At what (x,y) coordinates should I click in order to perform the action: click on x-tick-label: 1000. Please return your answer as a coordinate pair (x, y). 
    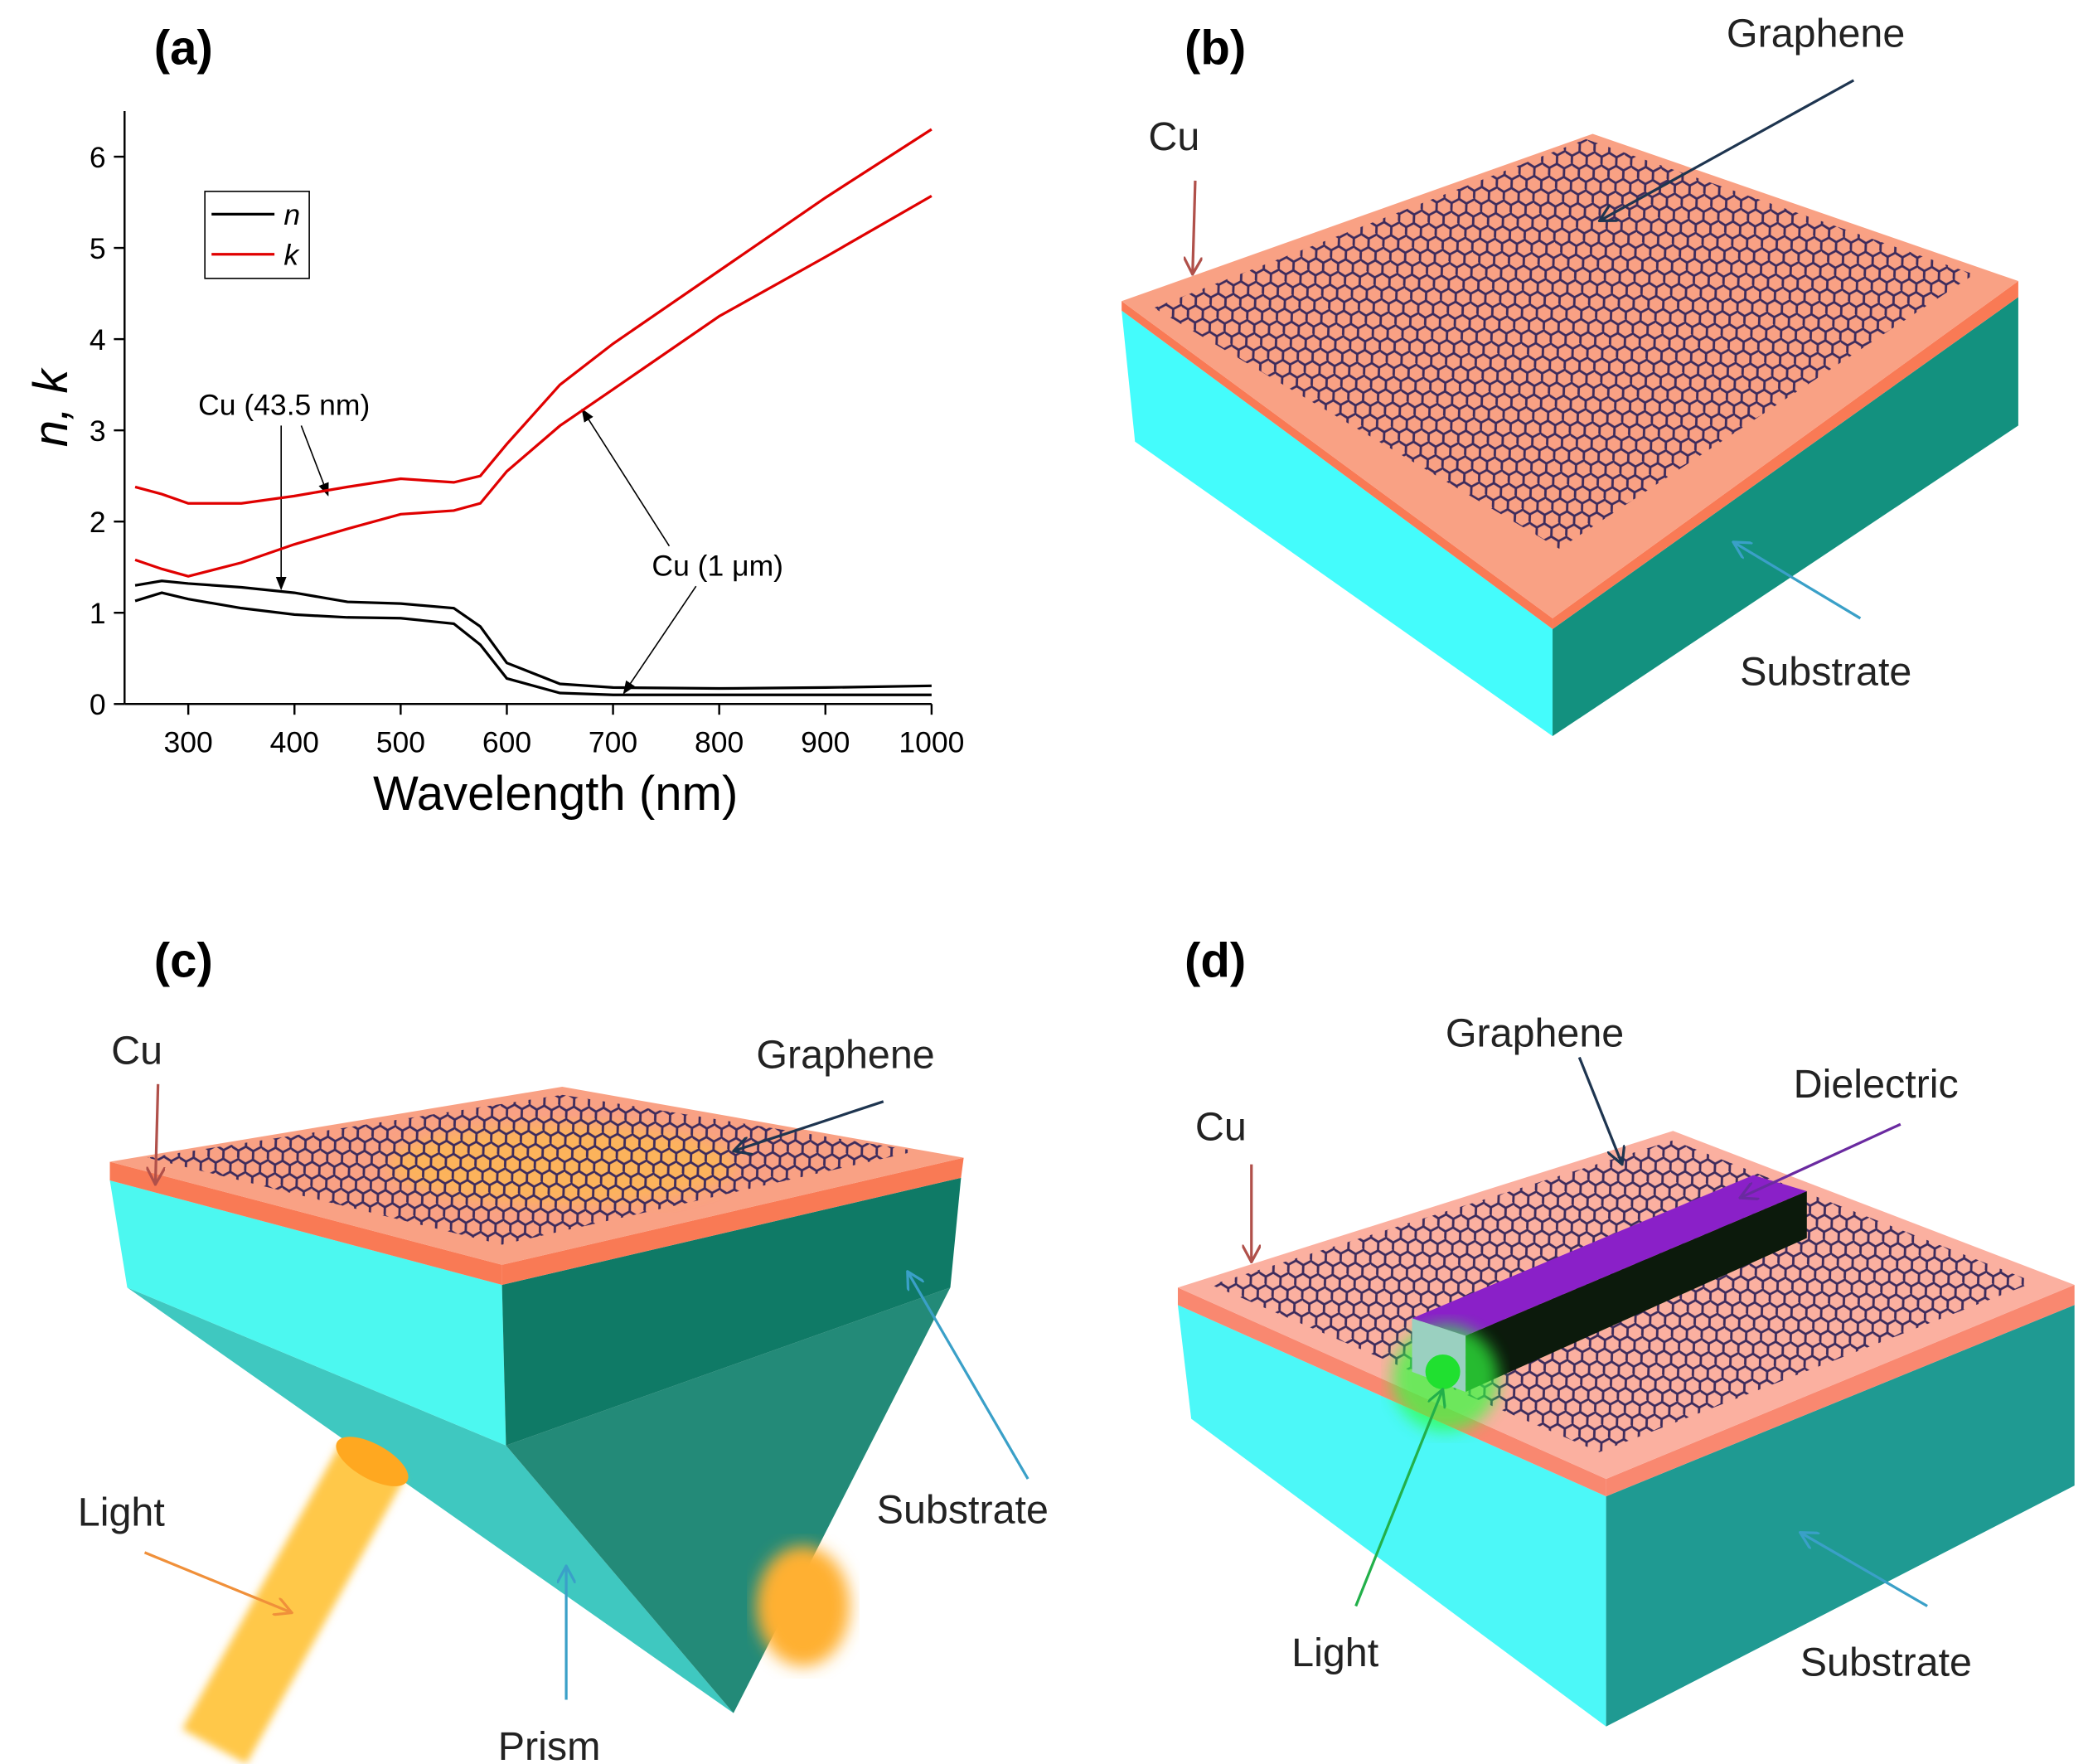
    Looking at the image, I should click on (931, 741).